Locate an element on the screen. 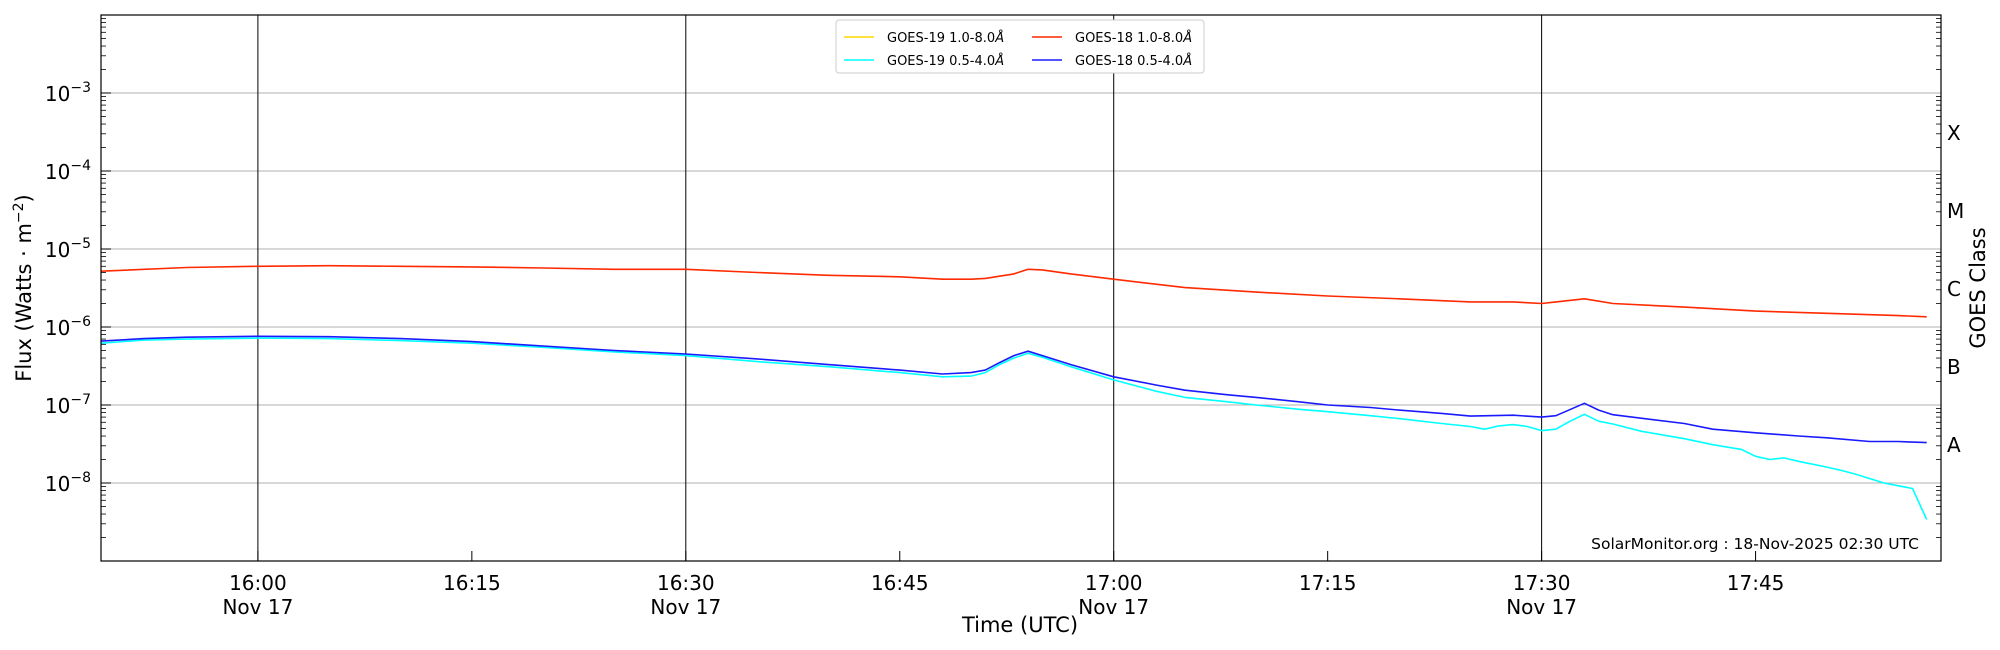 Image resolution: width=2000 pixels, height=650 pixels. legend-series-name: GOES-19 1.0-8.0 is located at coordinates (941, 38).